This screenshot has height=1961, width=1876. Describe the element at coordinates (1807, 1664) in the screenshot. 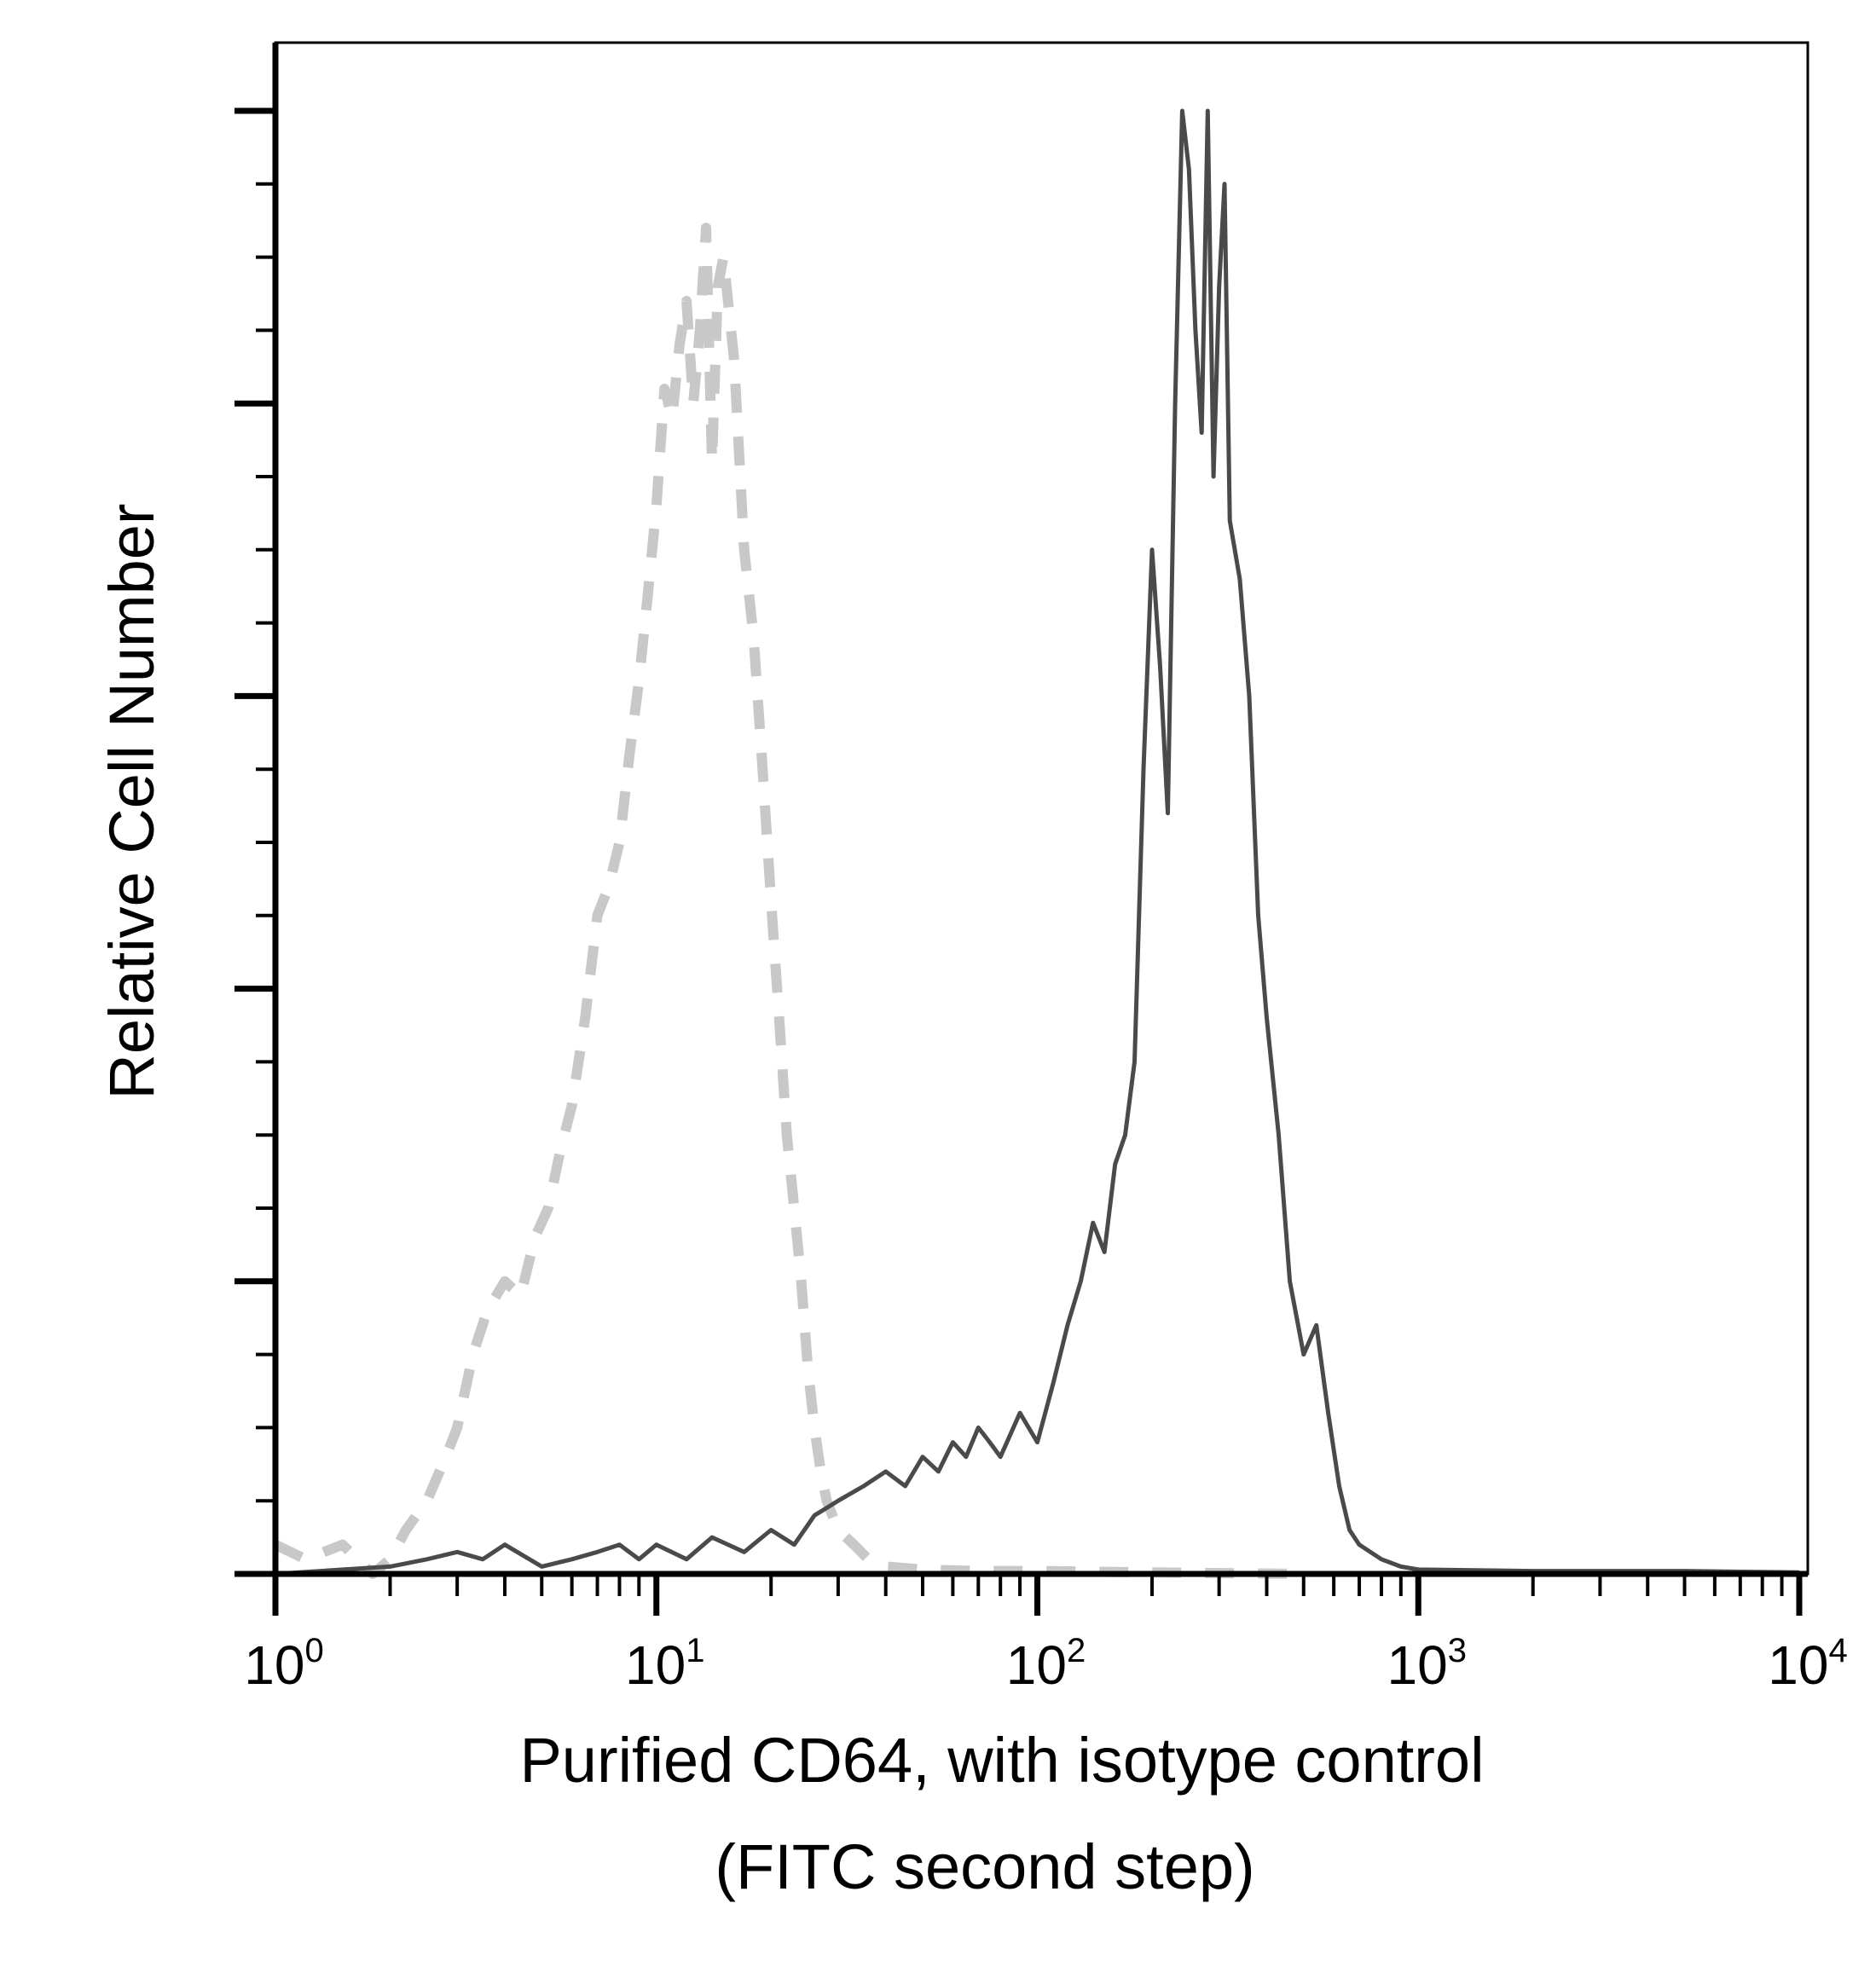

I see `x-tick-label: 10⁴` at that location.